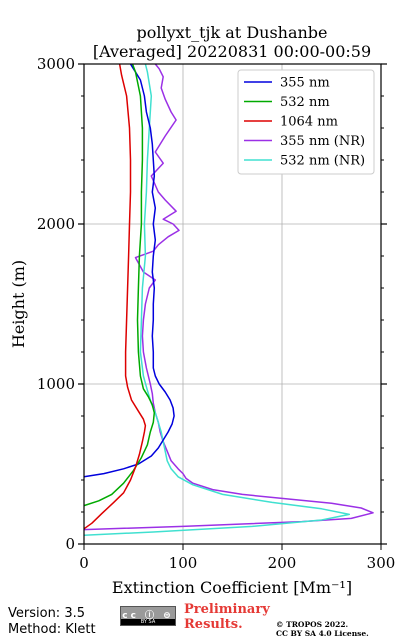  What do you see at coordinates (312, 624) in the screenshot?
I see `copyright-line1: © TROPOS 2022.` at bounding box center [312, 624].